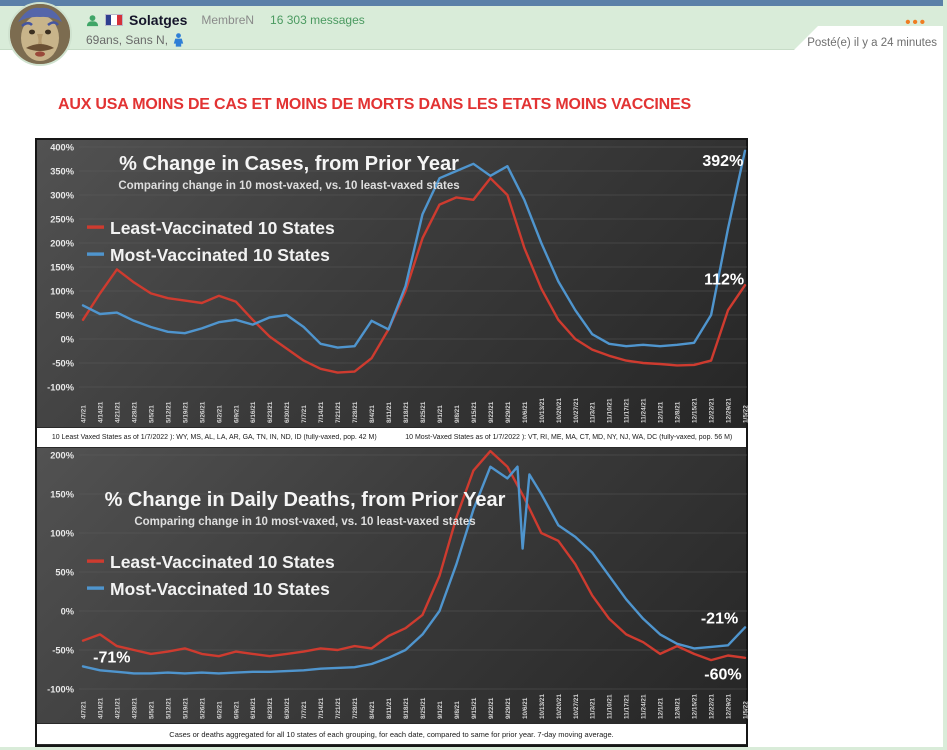 This screenshot has height=750, width=947. What do you see at coordinates (719, 618) in the screenshot?
I see `data-label-annotation: -21%` at bounding box center [719, 618].